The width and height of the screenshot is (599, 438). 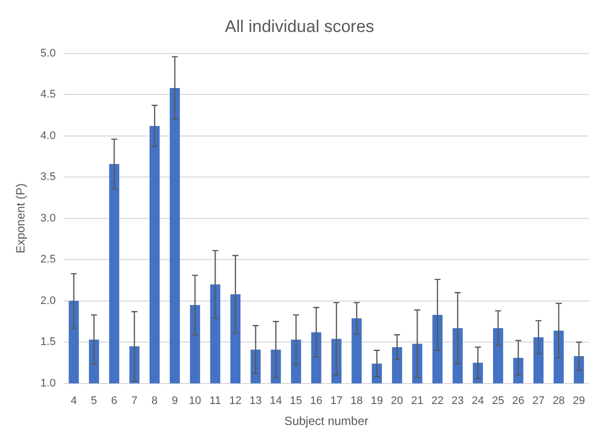 I want to click on x-tick-label: 28, so click(x=558, y=401).